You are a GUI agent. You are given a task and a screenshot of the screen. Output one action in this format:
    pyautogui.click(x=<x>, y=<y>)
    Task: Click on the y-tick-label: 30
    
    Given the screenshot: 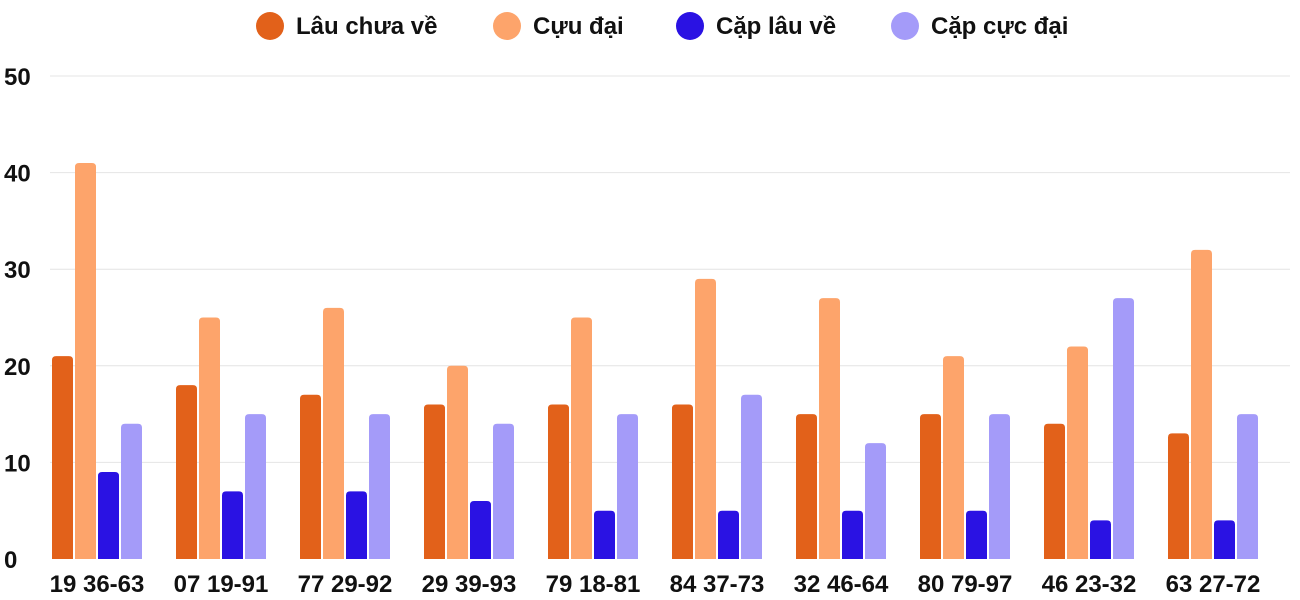 What is the action you would take?
    pyautogui.click(x=17, y=270)
    